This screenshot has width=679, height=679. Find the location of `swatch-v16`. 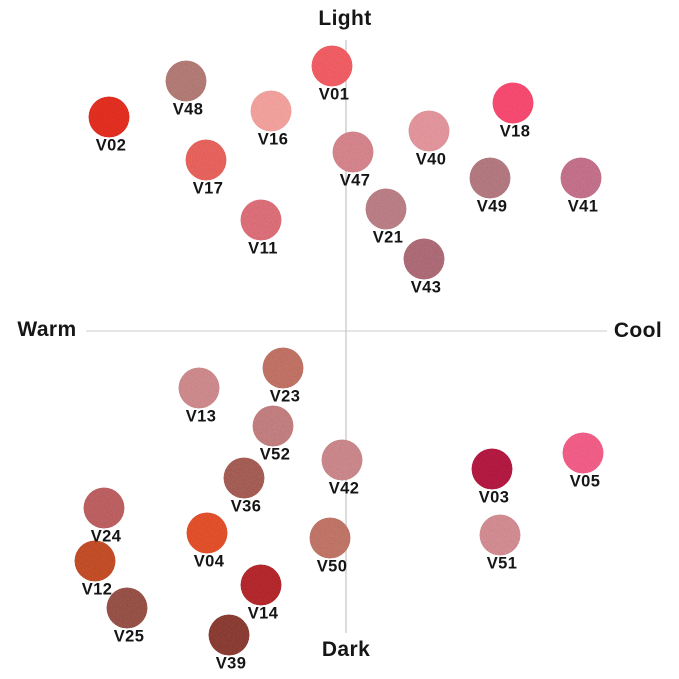

swatch-v16 is located at coordinates (271, 111).